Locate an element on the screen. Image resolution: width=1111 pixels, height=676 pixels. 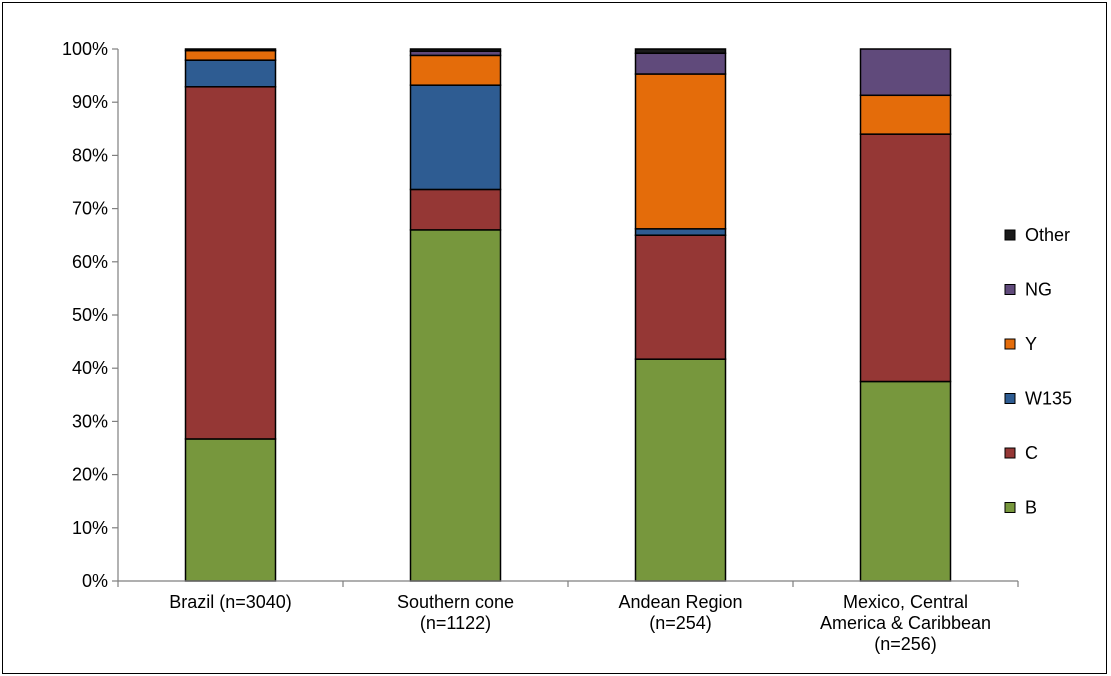
y-tick-label: 30% is located at coordinates (90, 421).